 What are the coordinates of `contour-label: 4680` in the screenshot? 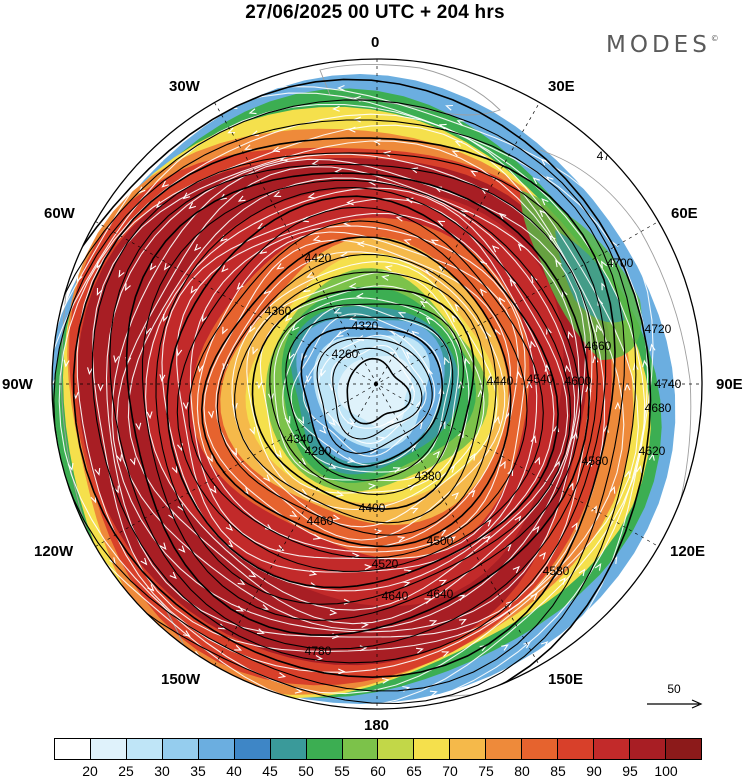 It's located at (658, 408).